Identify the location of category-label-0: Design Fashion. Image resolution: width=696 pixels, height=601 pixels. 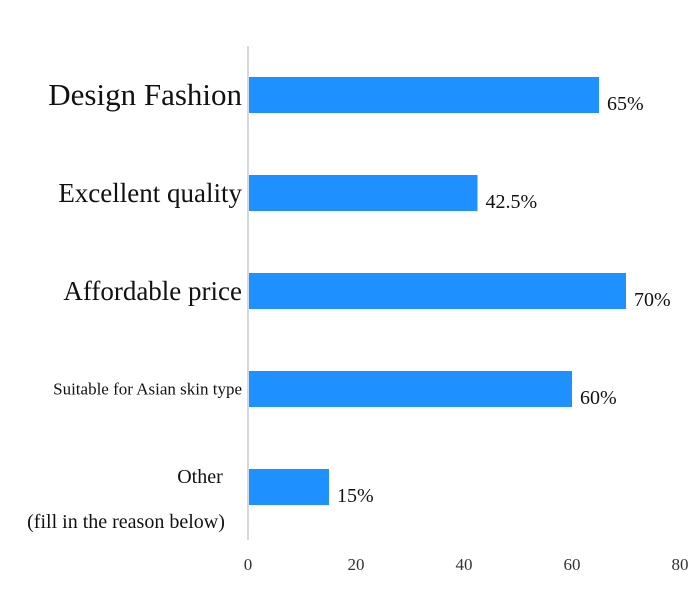
(145, 94).